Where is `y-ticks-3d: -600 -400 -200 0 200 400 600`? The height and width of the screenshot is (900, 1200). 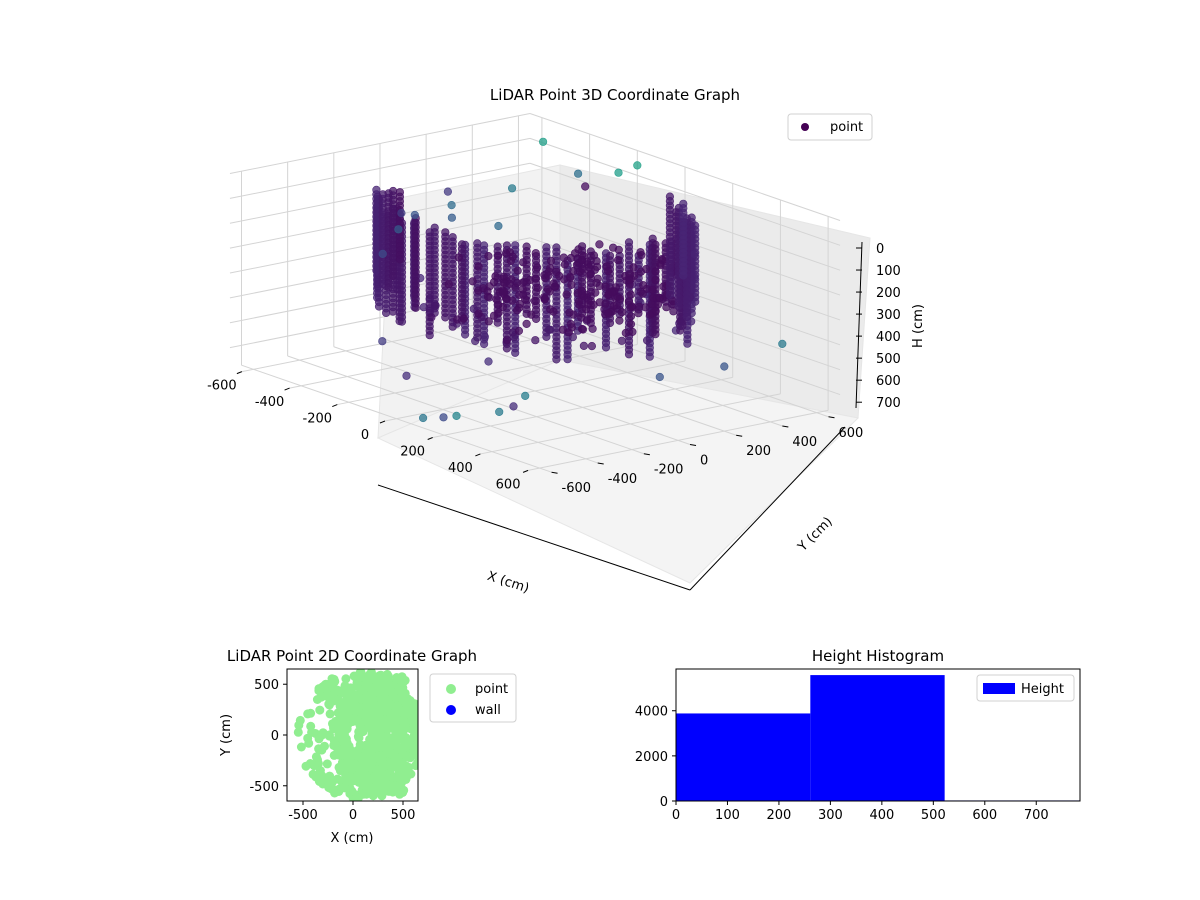 y-ticks-3d: -600 -400 -200 0 200 400 600 is located at coordinates (707, 456).